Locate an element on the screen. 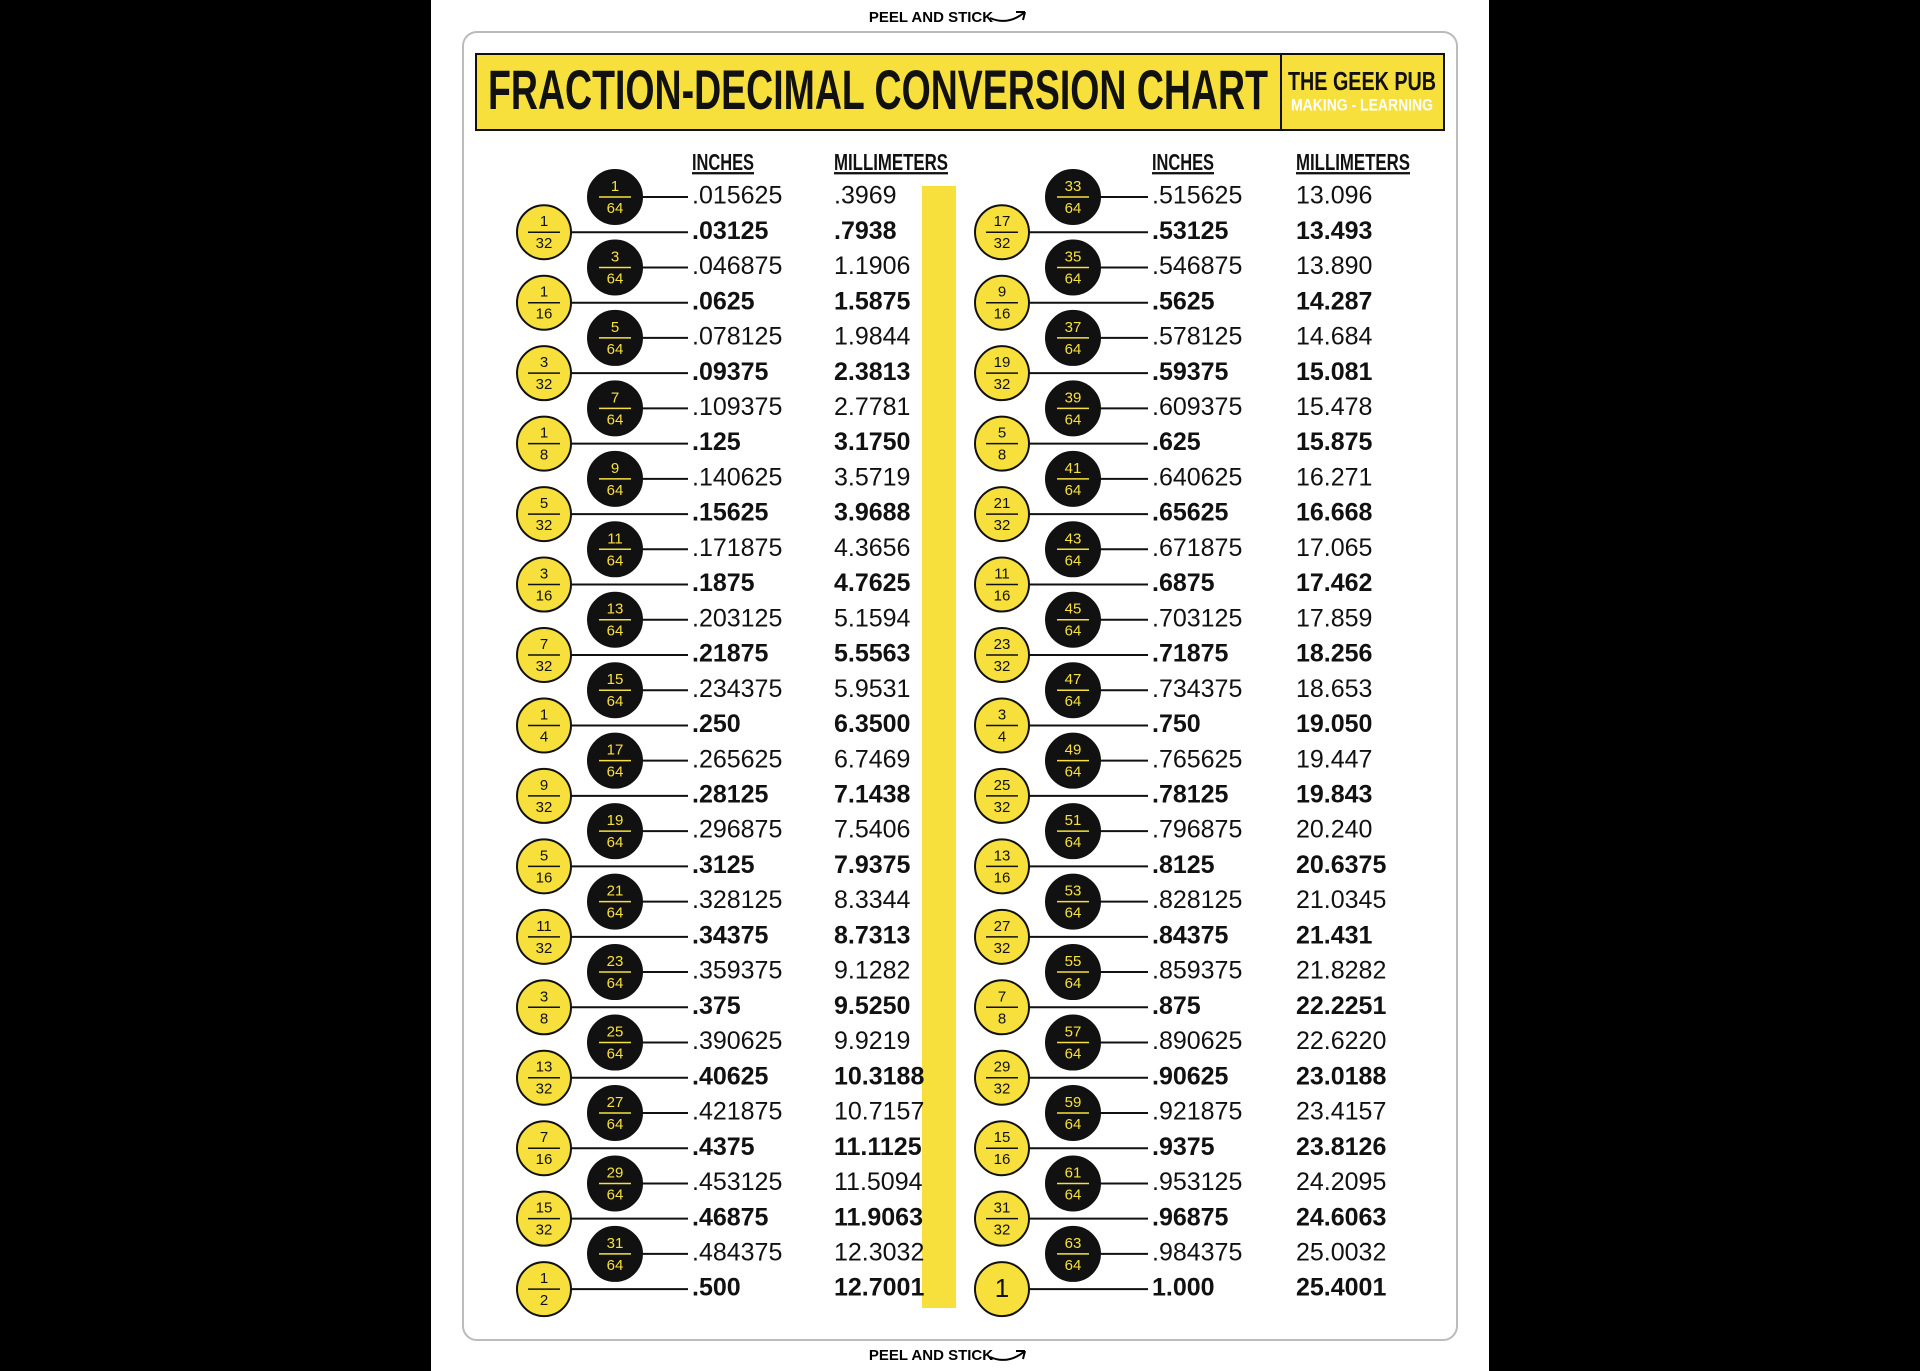 The width and height of the screenshot is (1920, 1371). inches-value: .8125 is located at coordinates (1183, 865).